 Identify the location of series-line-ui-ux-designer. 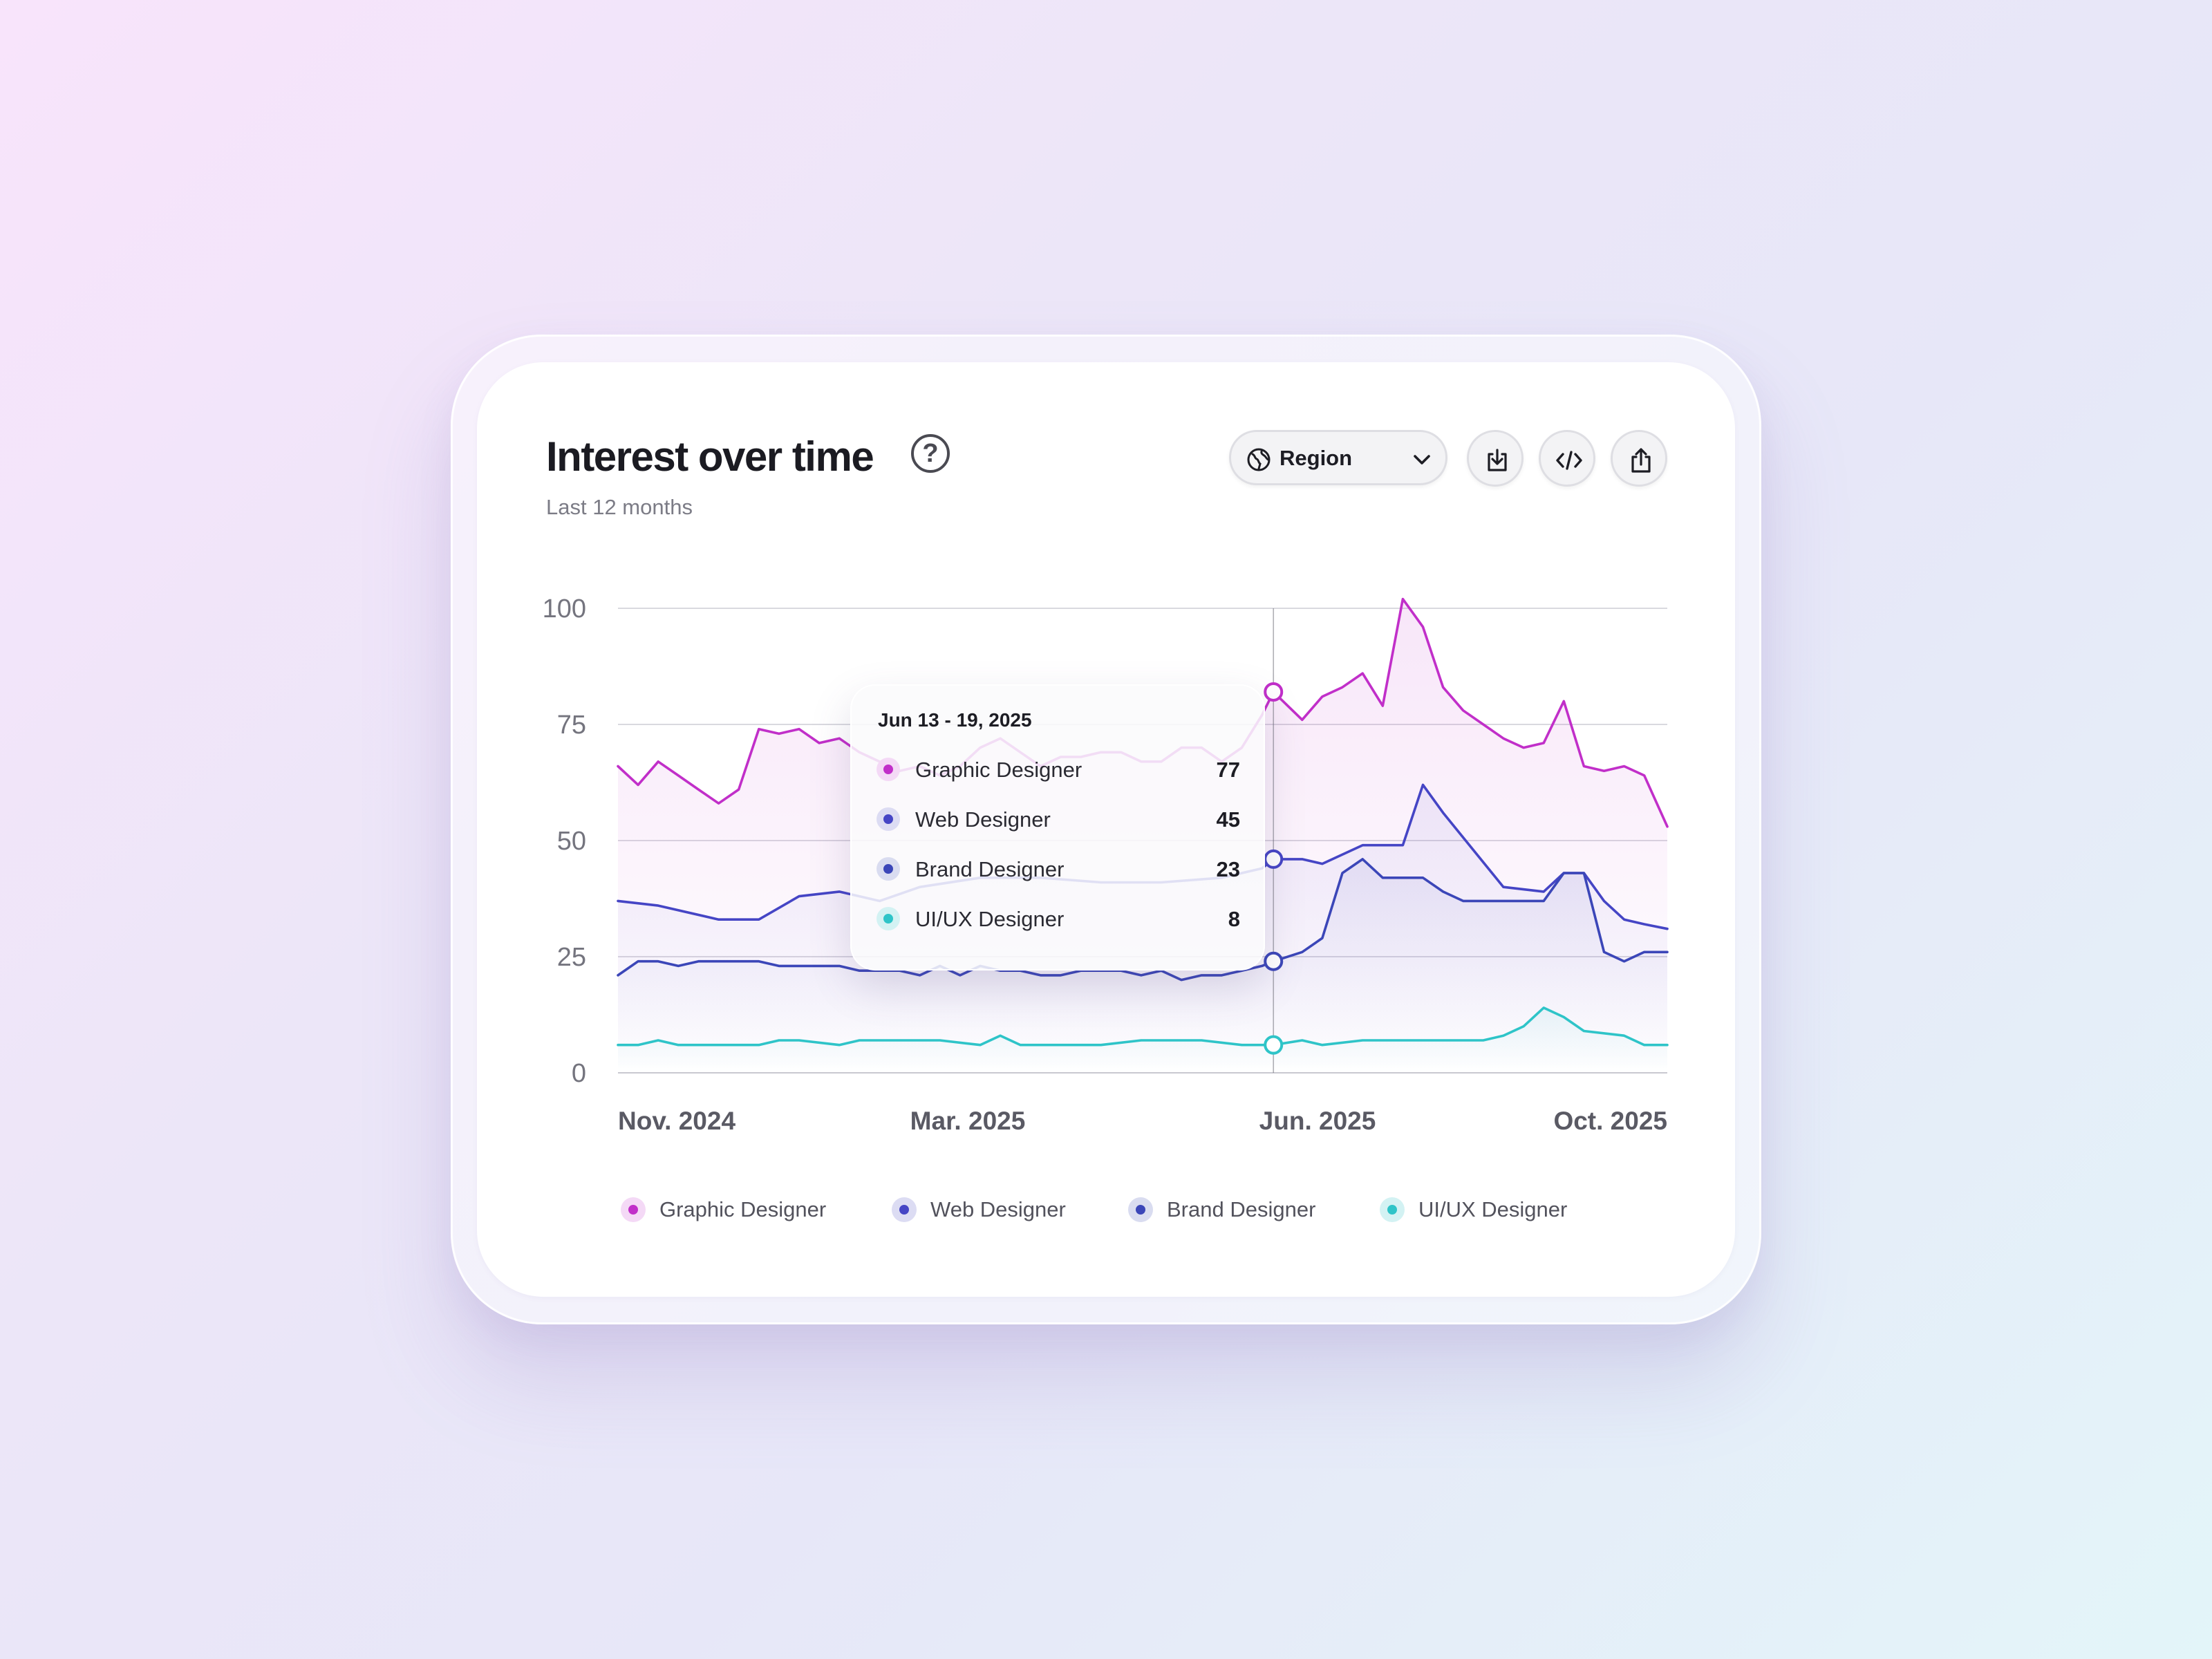
(1143, 1026).